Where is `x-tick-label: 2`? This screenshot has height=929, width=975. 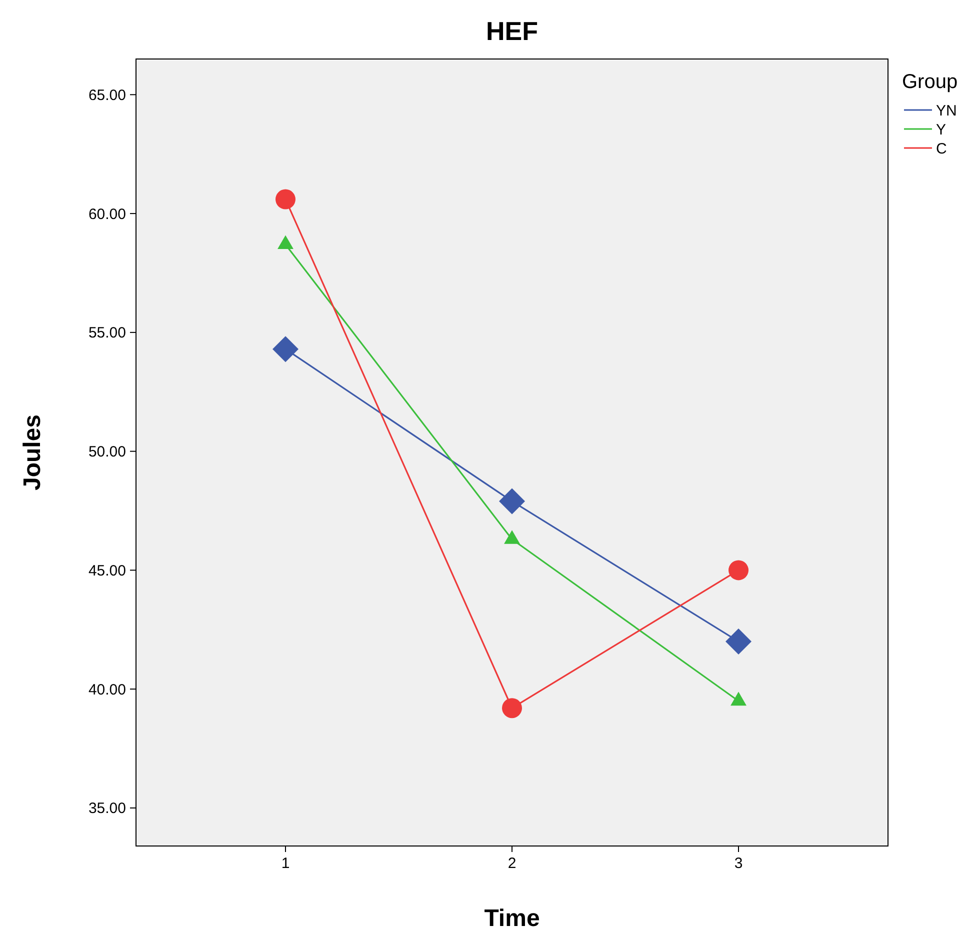
x-tick-label: 2 is located at coordinates (512, 863).